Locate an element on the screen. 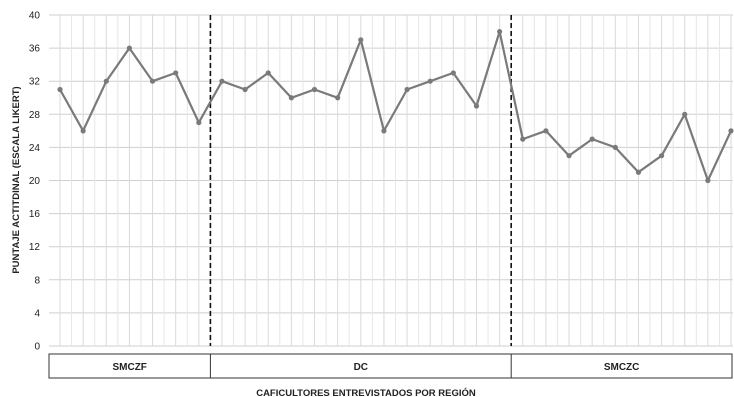 The width and height of the screenshot is (734, 397). y-axis-title: PUNTAJE ACTITDINAL (ESCALA LIKERT) is located at coordinates (16, 179).